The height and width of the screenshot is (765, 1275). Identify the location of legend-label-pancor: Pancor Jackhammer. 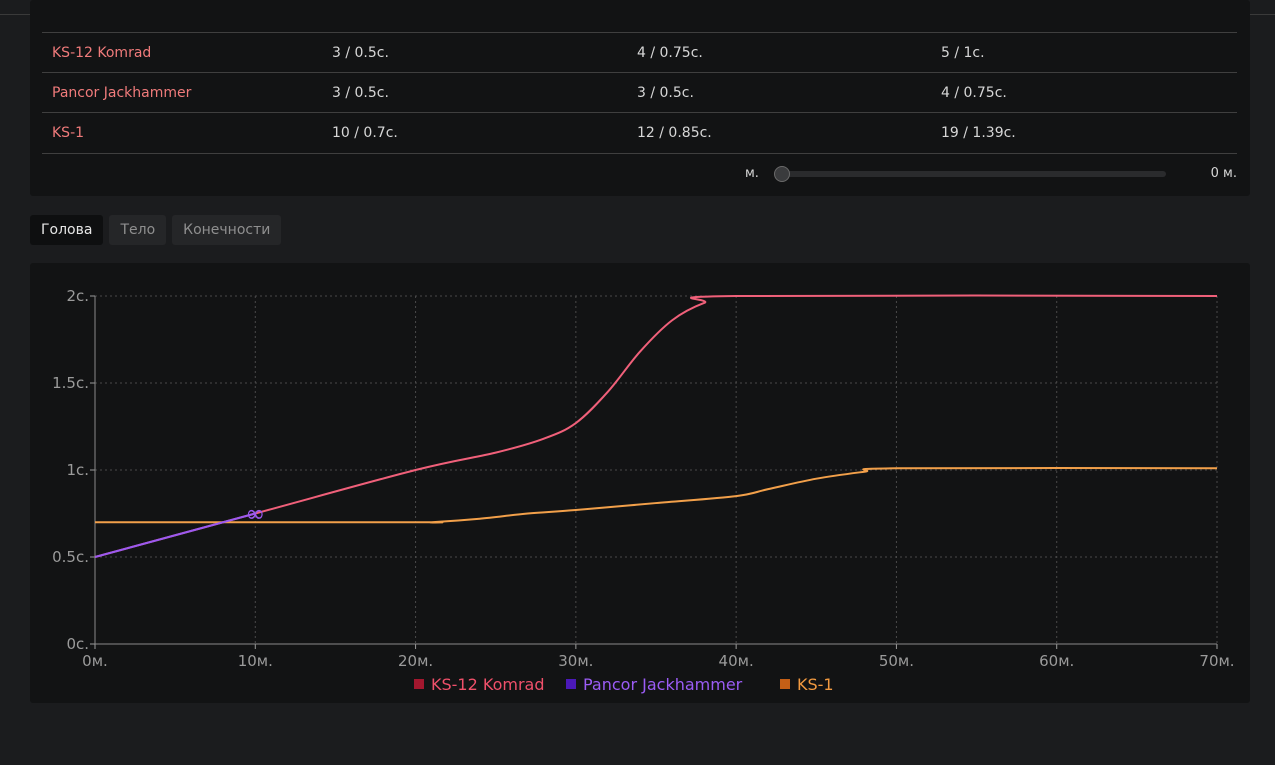
(663, 684).